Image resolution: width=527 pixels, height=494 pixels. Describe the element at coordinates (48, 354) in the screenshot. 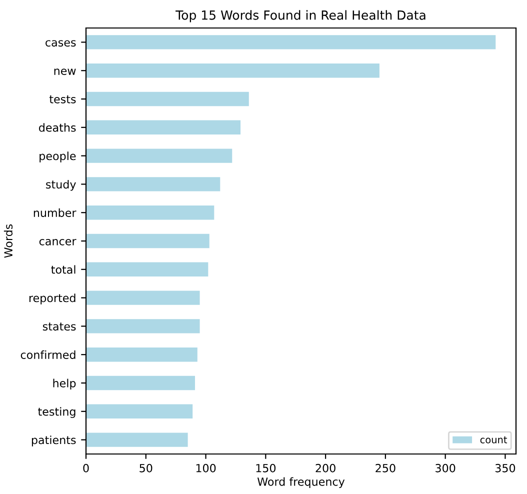

I see `y-tick-label: confirmed` at that location.